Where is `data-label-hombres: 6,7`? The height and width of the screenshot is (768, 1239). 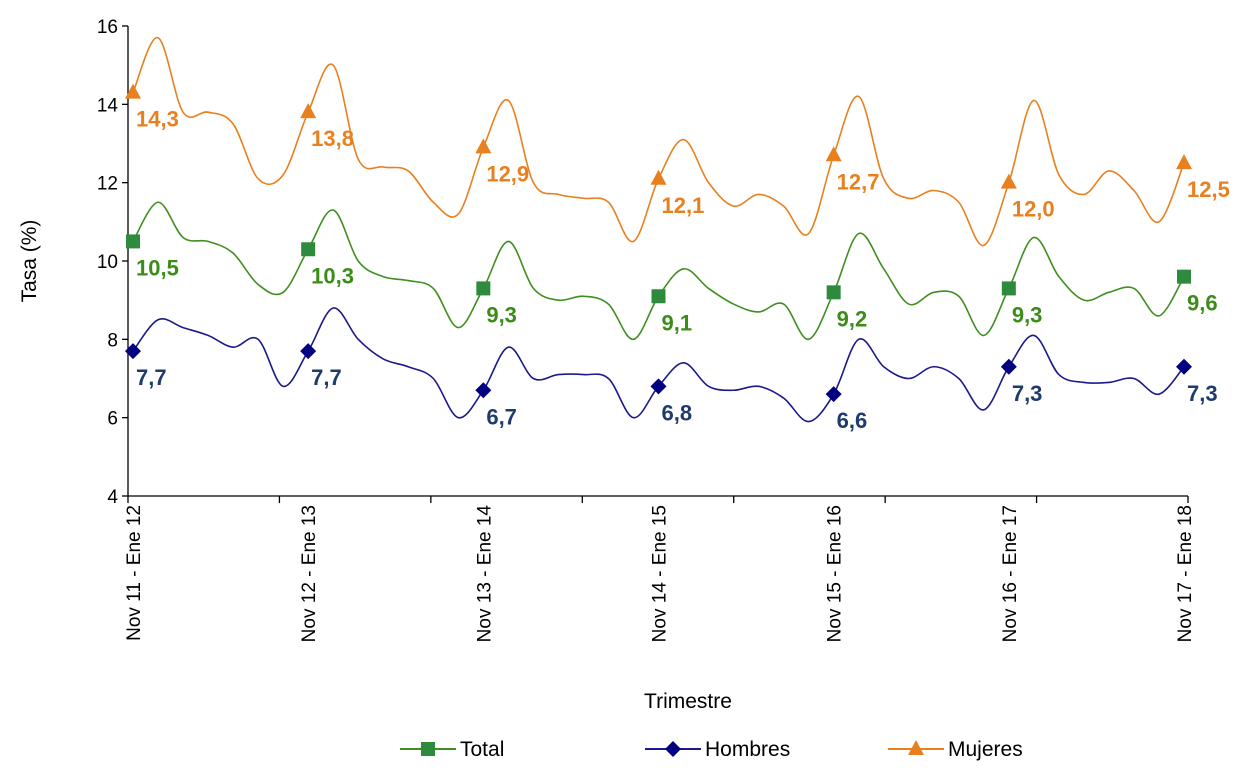
data-label-hombres: 6,7 is located at coordinates (501, 416).